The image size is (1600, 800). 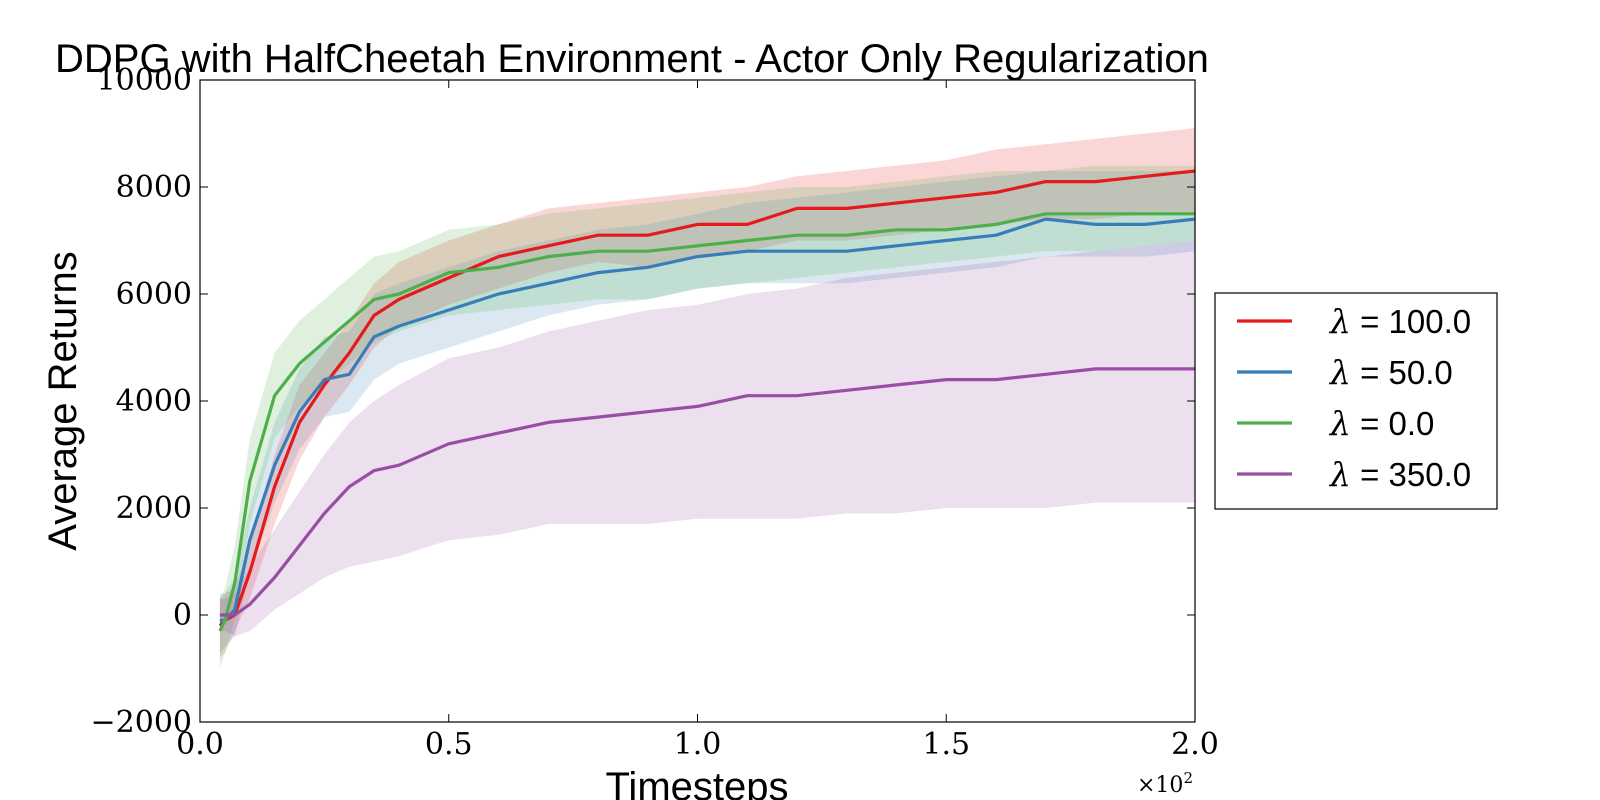 What do you see at coordinates (200, 744) in the screenshot?
I see `x-tick-label: 0.0` at bounding box center [200, 744].